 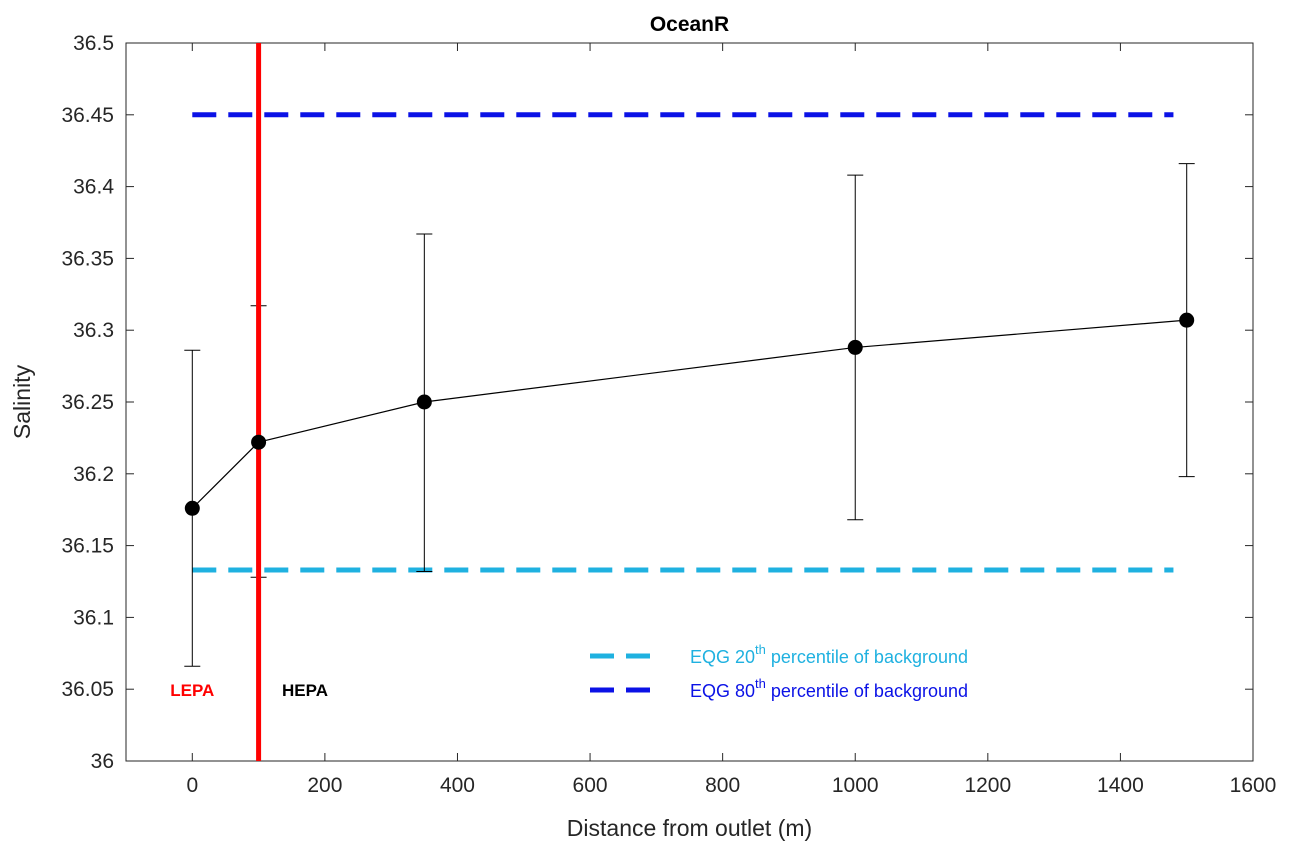 I want to click on y-tick-label: 36.35, so click(x=87, y=258).